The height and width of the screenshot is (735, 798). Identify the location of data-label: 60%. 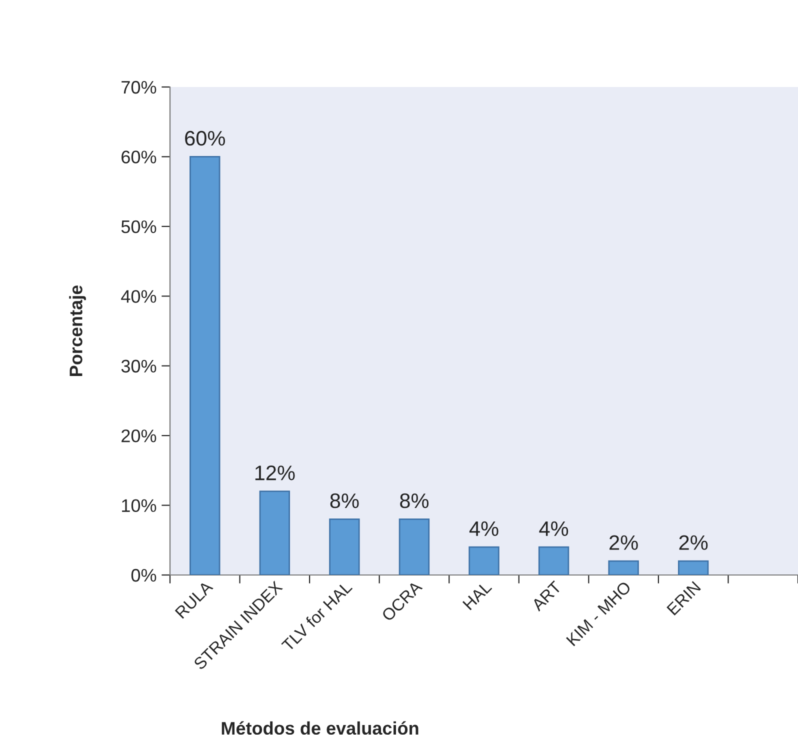
(205, 138).